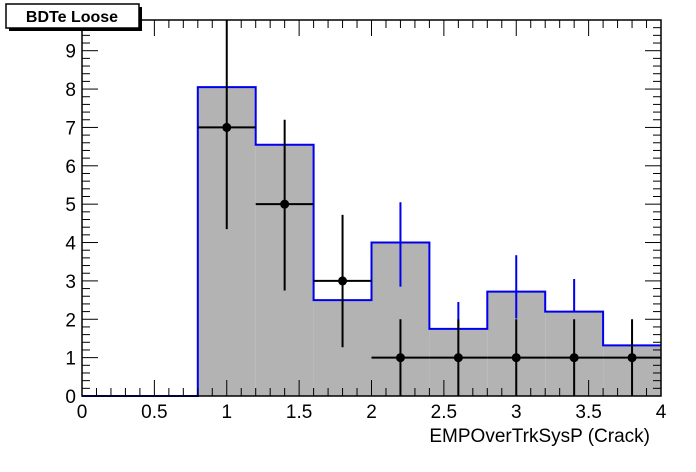 The height and width of the screenshot is (472, 696). I want to click on x-tick-label: 0, so click(82, 412).